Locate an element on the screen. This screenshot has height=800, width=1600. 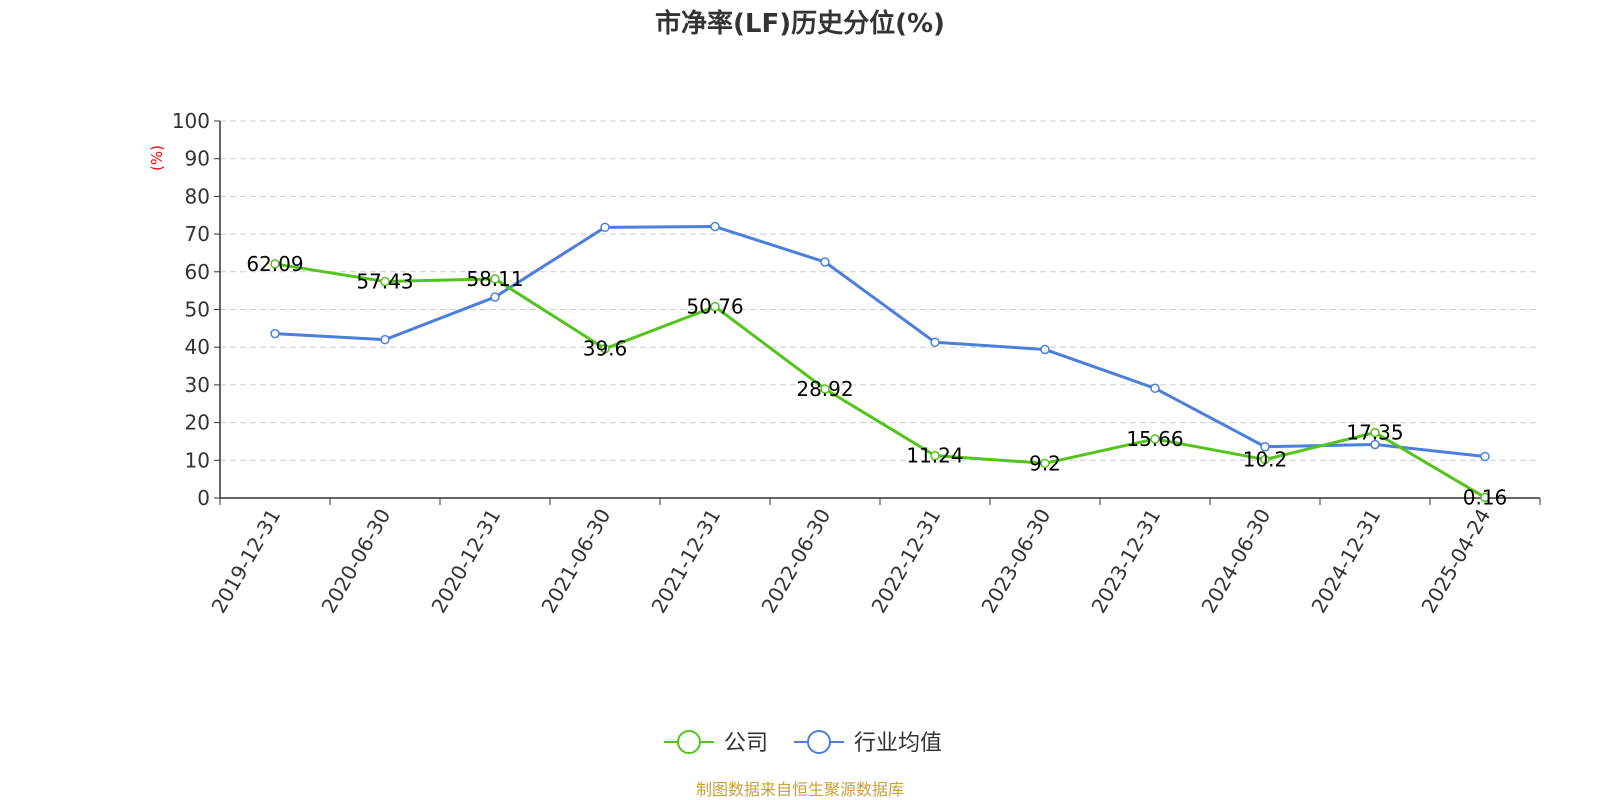
data-label: 17.35 is located at coordinates (1374, 433).